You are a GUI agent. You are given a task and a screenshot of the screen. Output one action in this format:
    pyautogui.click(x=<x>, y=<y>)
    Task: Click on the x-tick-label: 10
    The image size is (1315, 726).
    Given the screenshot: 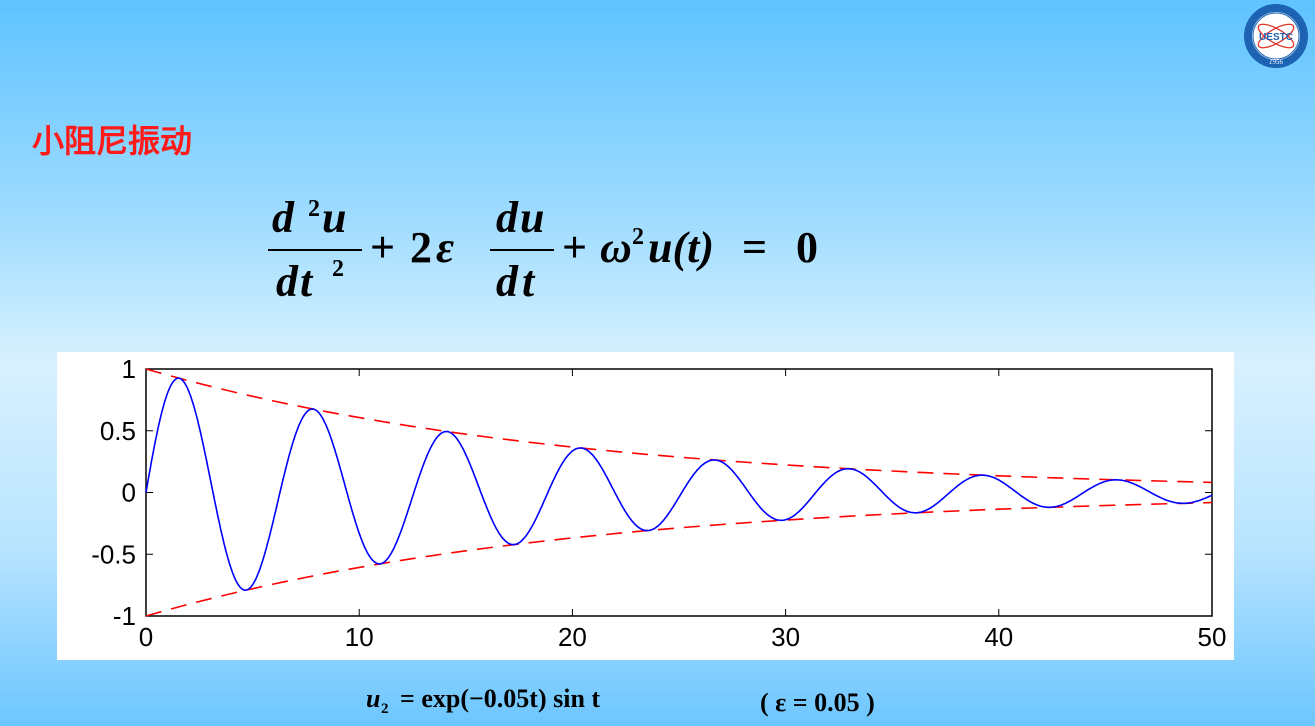 What is the action you would take?
    pyautogui.click(x=359, y=637)
    